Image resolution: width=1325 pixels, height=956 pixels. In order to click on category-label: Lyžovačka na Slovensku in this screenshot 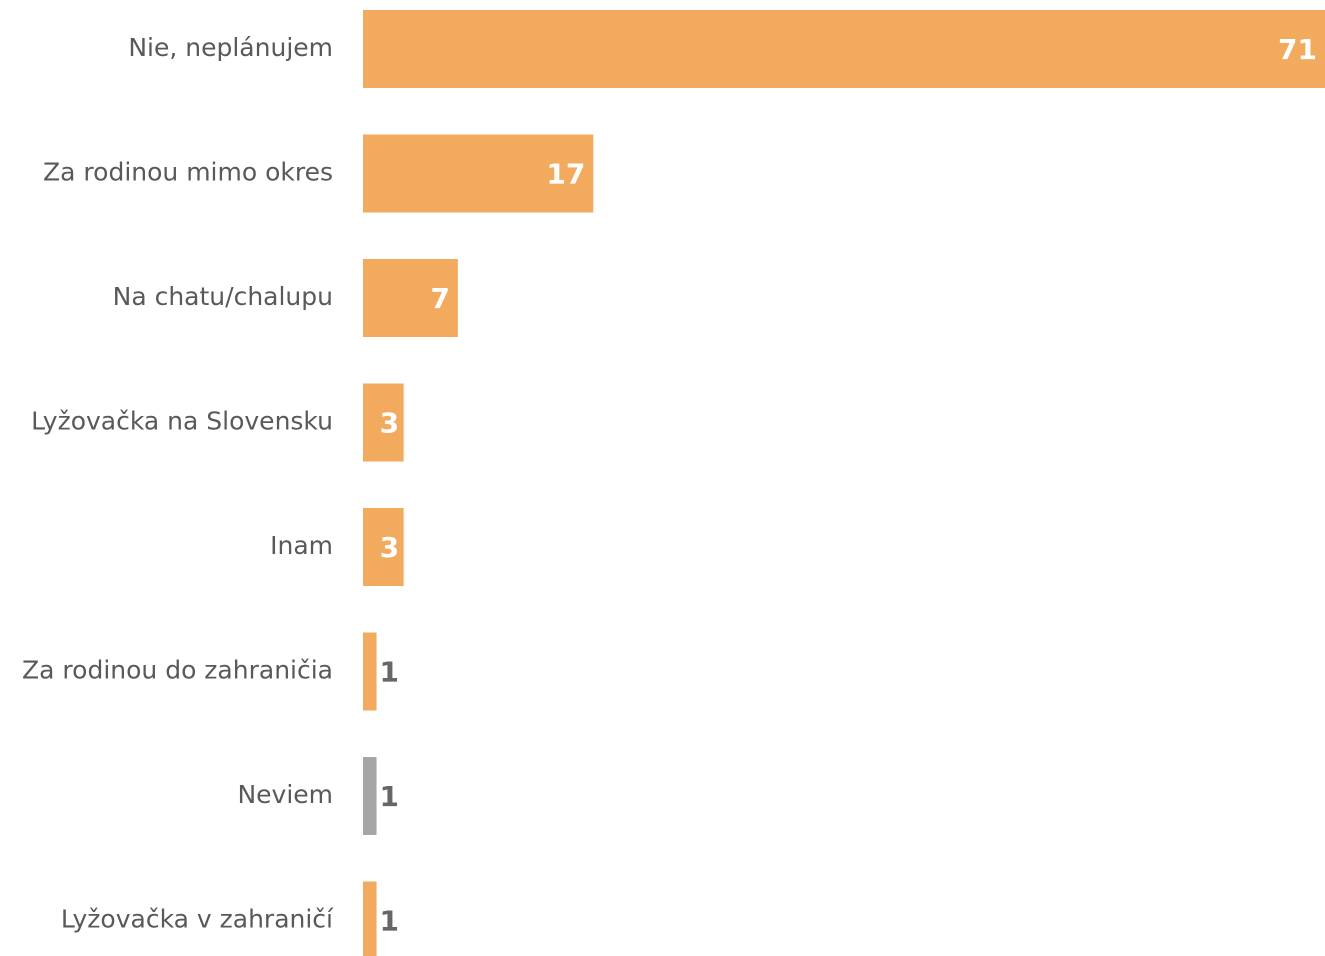, I will do `click(182, 421)`.